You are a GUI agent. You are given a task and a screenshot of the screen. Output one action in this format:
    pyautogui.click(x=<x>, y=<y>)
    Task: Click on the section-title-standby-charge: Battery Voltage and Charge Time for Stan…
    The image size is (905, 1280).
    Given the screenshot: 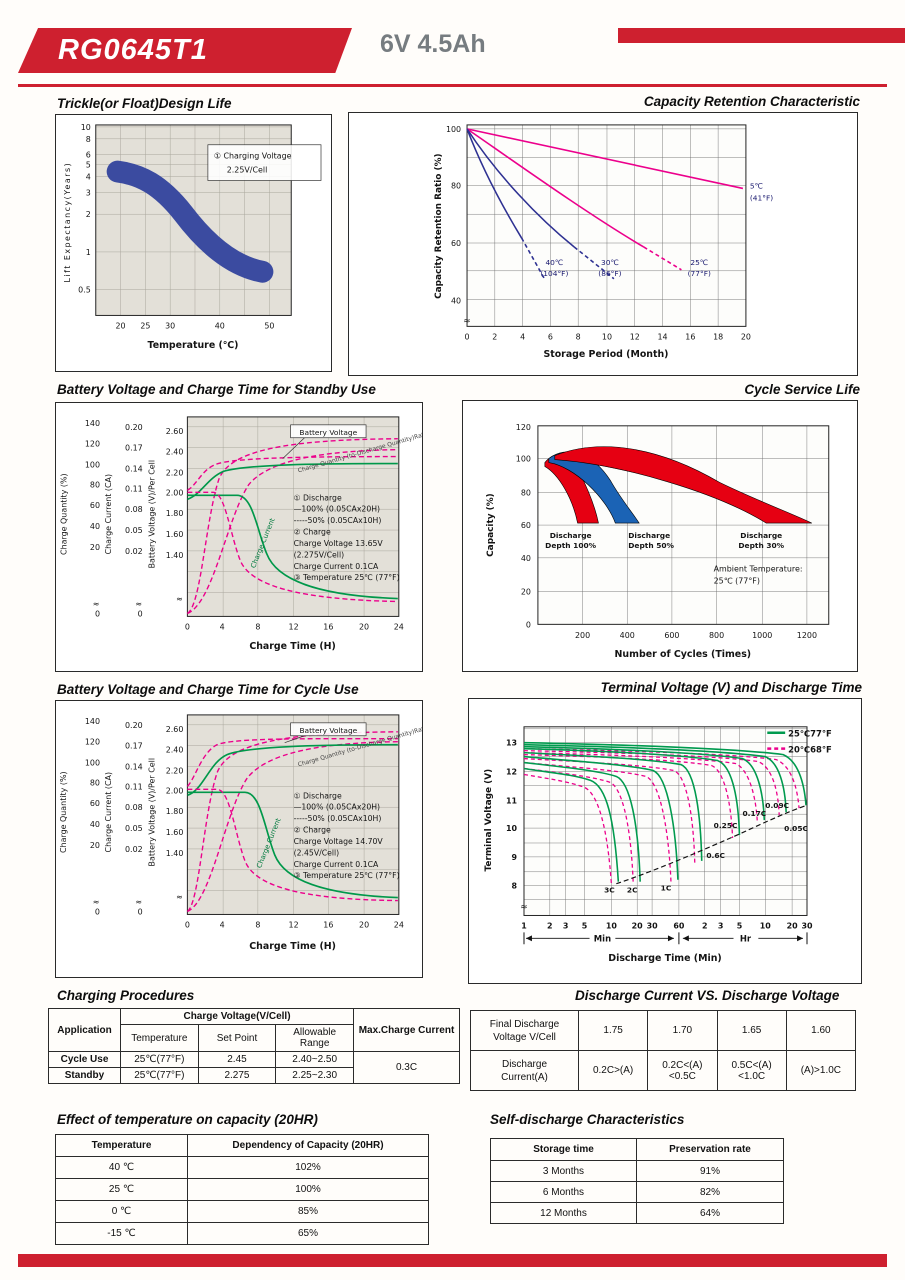 What is the action you would take?
    pyautogui.click(x=216, y=389)
    